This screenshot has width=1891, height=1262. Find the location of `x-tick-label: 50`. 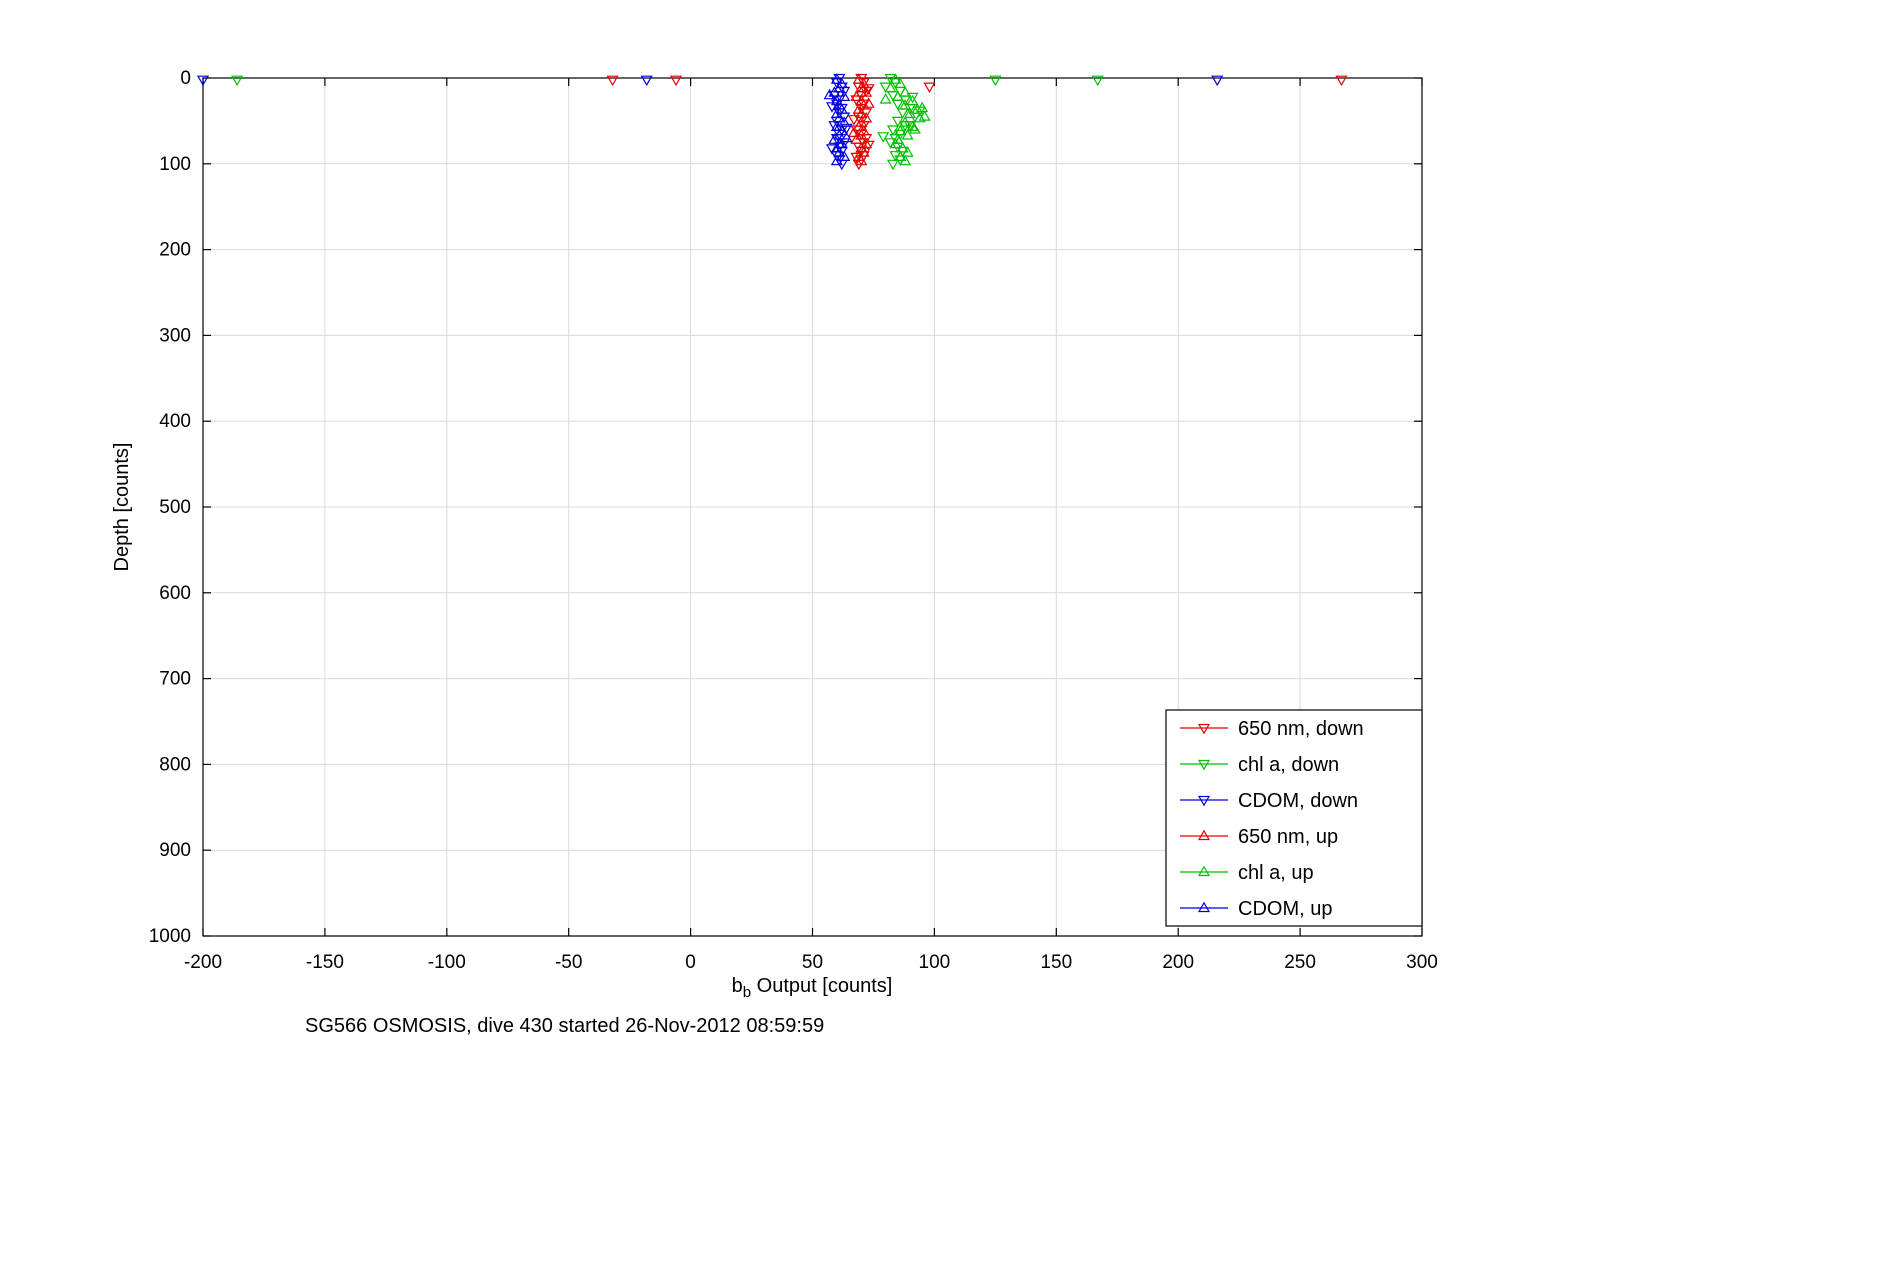

x-tick-label: 50 is located at coordinates (812, 962).